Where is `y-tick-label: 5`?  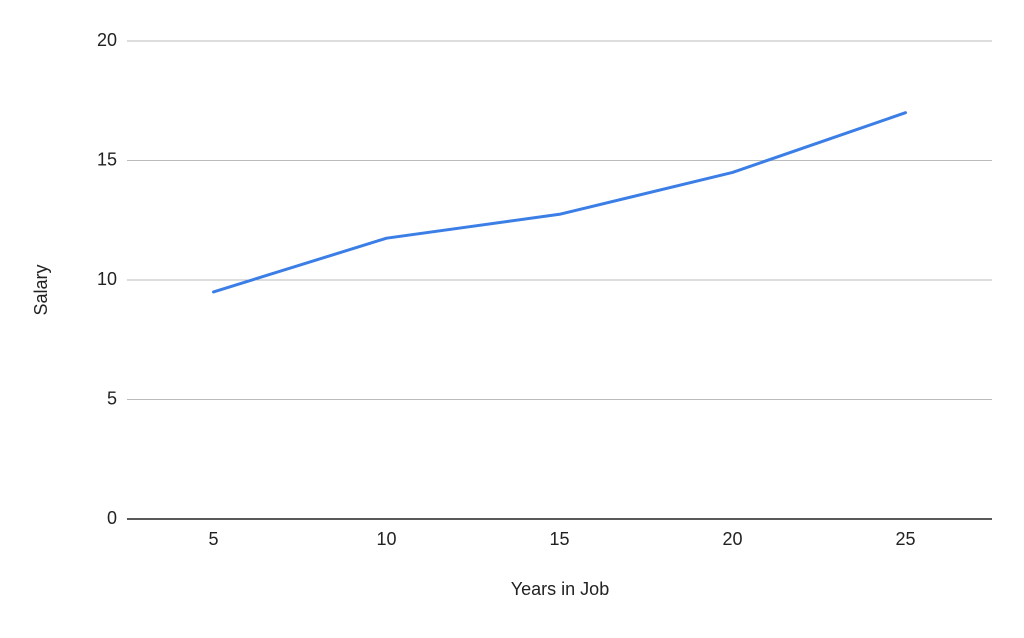 y-tick-label: 5 is located at coordinates (112, 398).